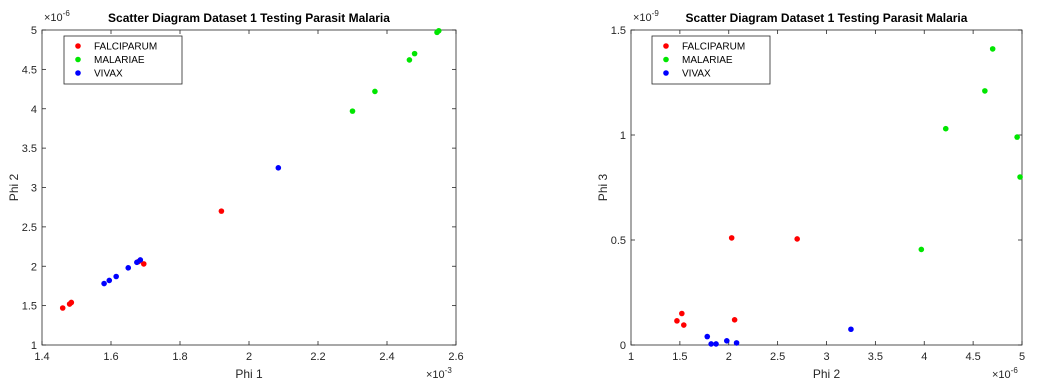 This screenshot has width=1040, height=383. Describe the element at coordinates (34, 110) in the screenshot. I see `y-tick-label: 4` at that location.